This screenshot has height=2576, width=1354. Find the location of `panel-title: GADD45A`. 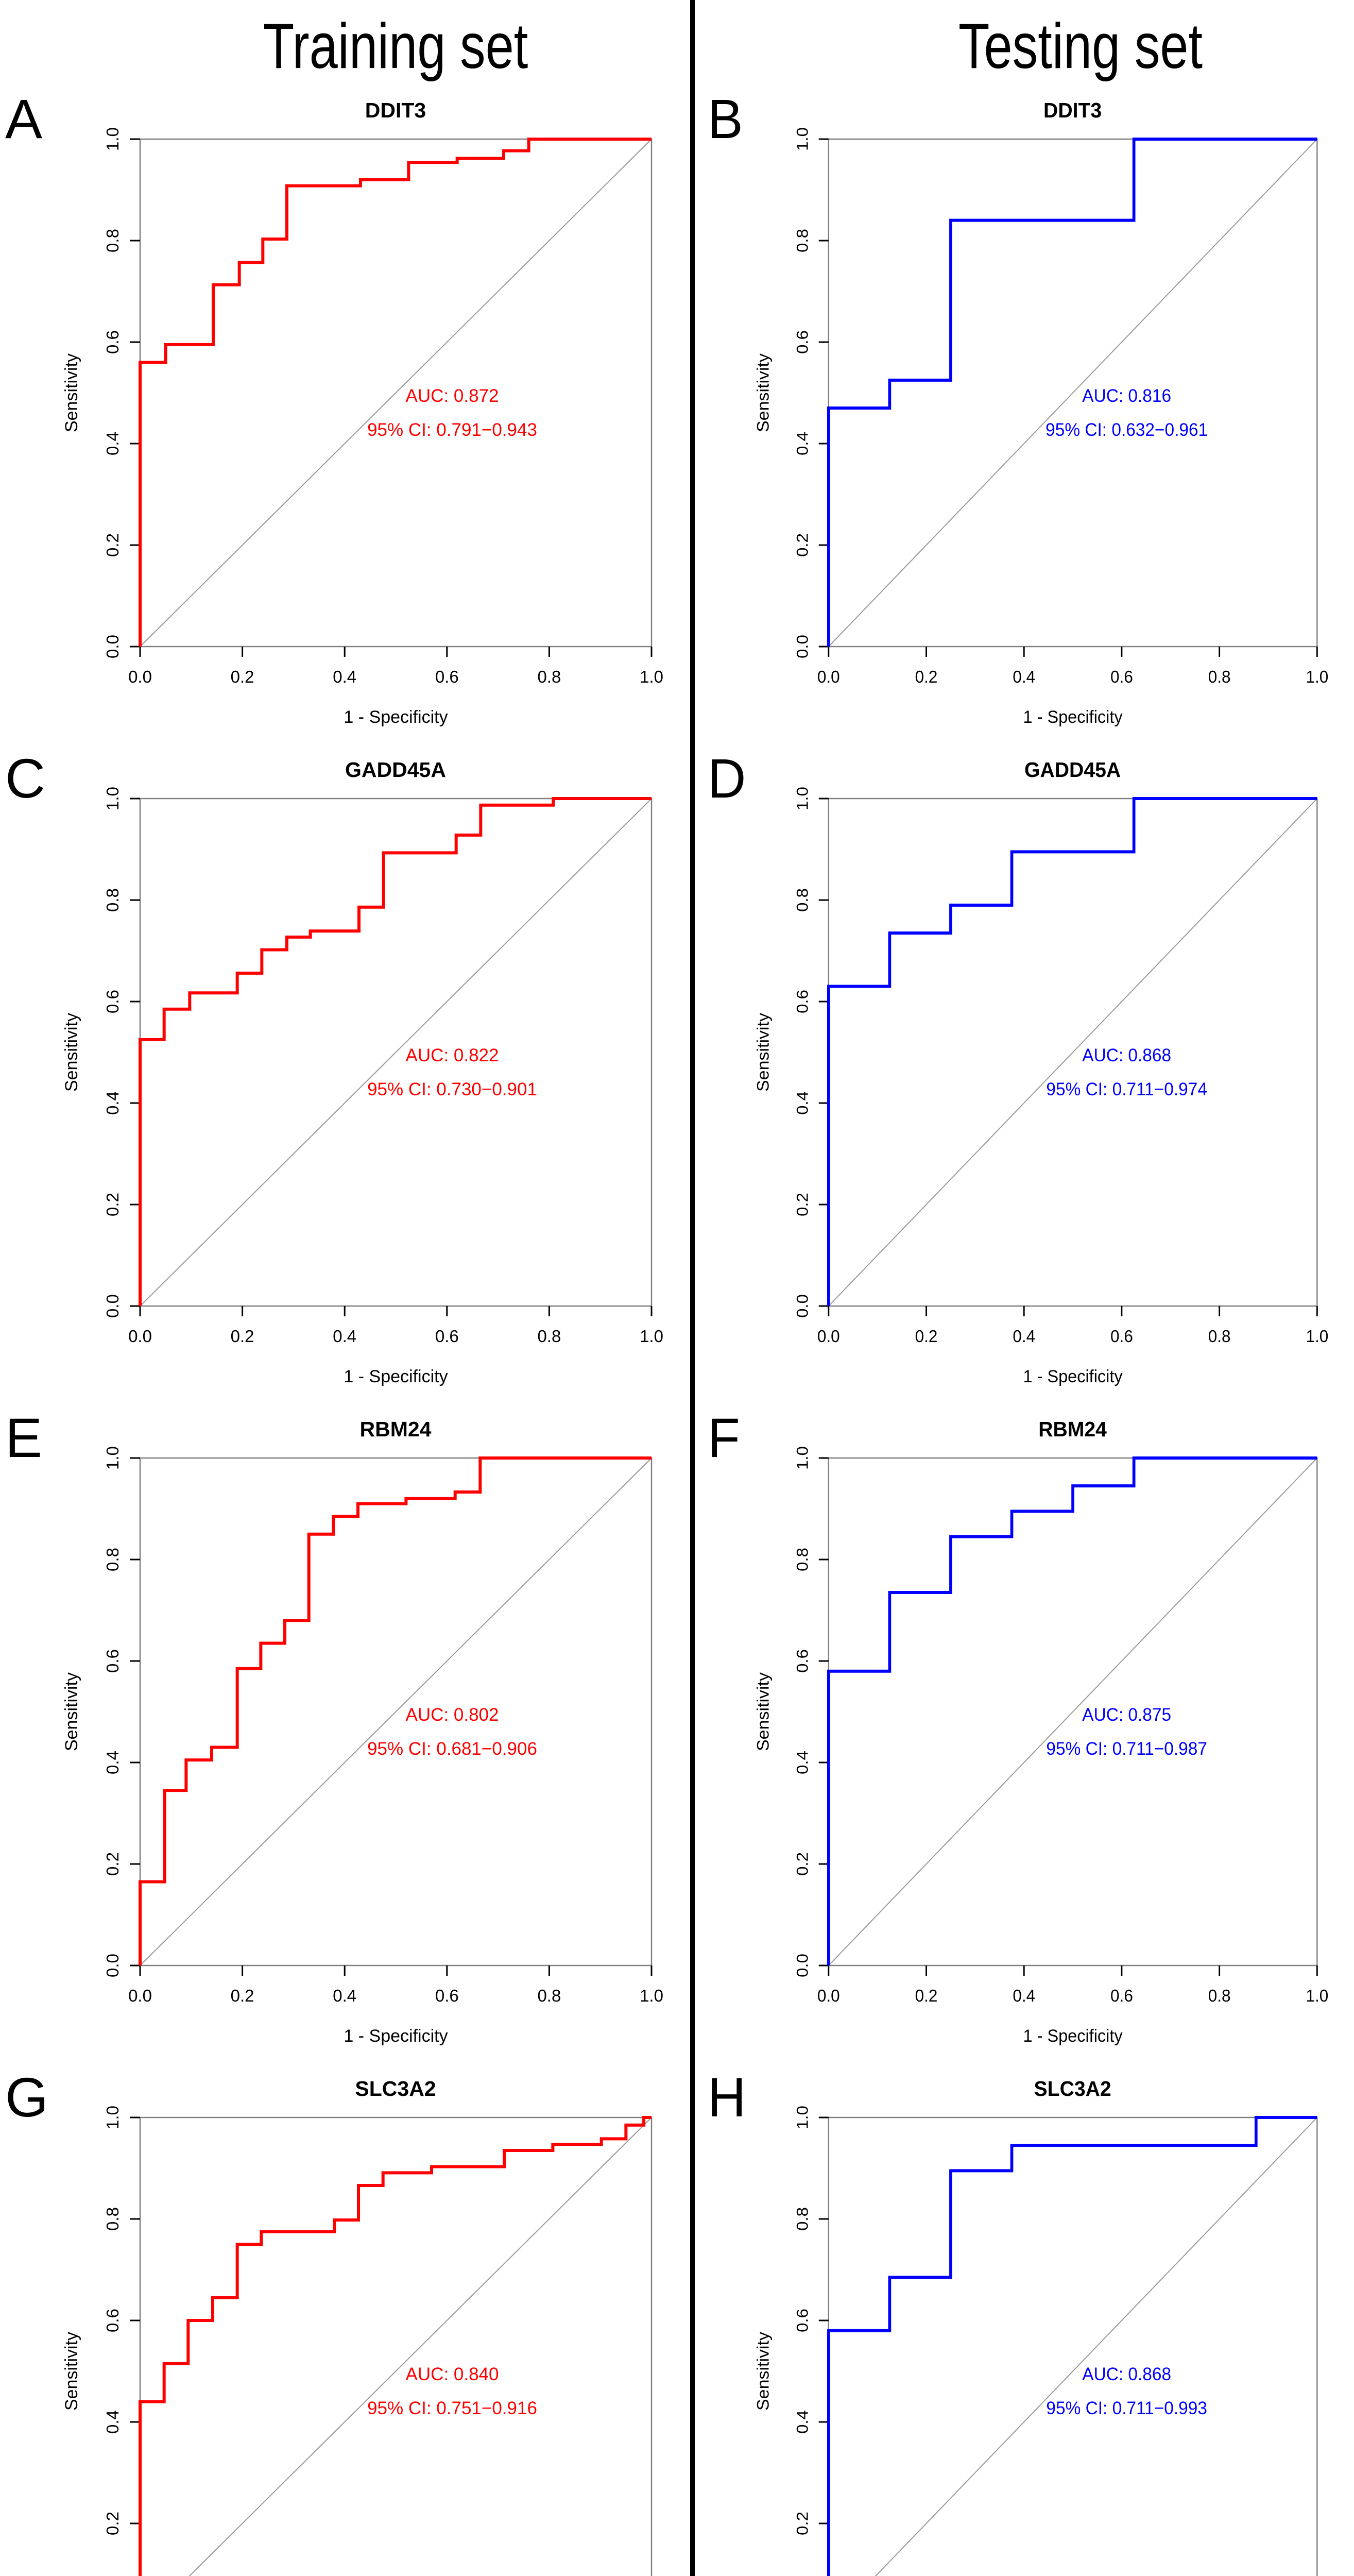

panel-title: GADD45A is located at coordinates (395, 770).